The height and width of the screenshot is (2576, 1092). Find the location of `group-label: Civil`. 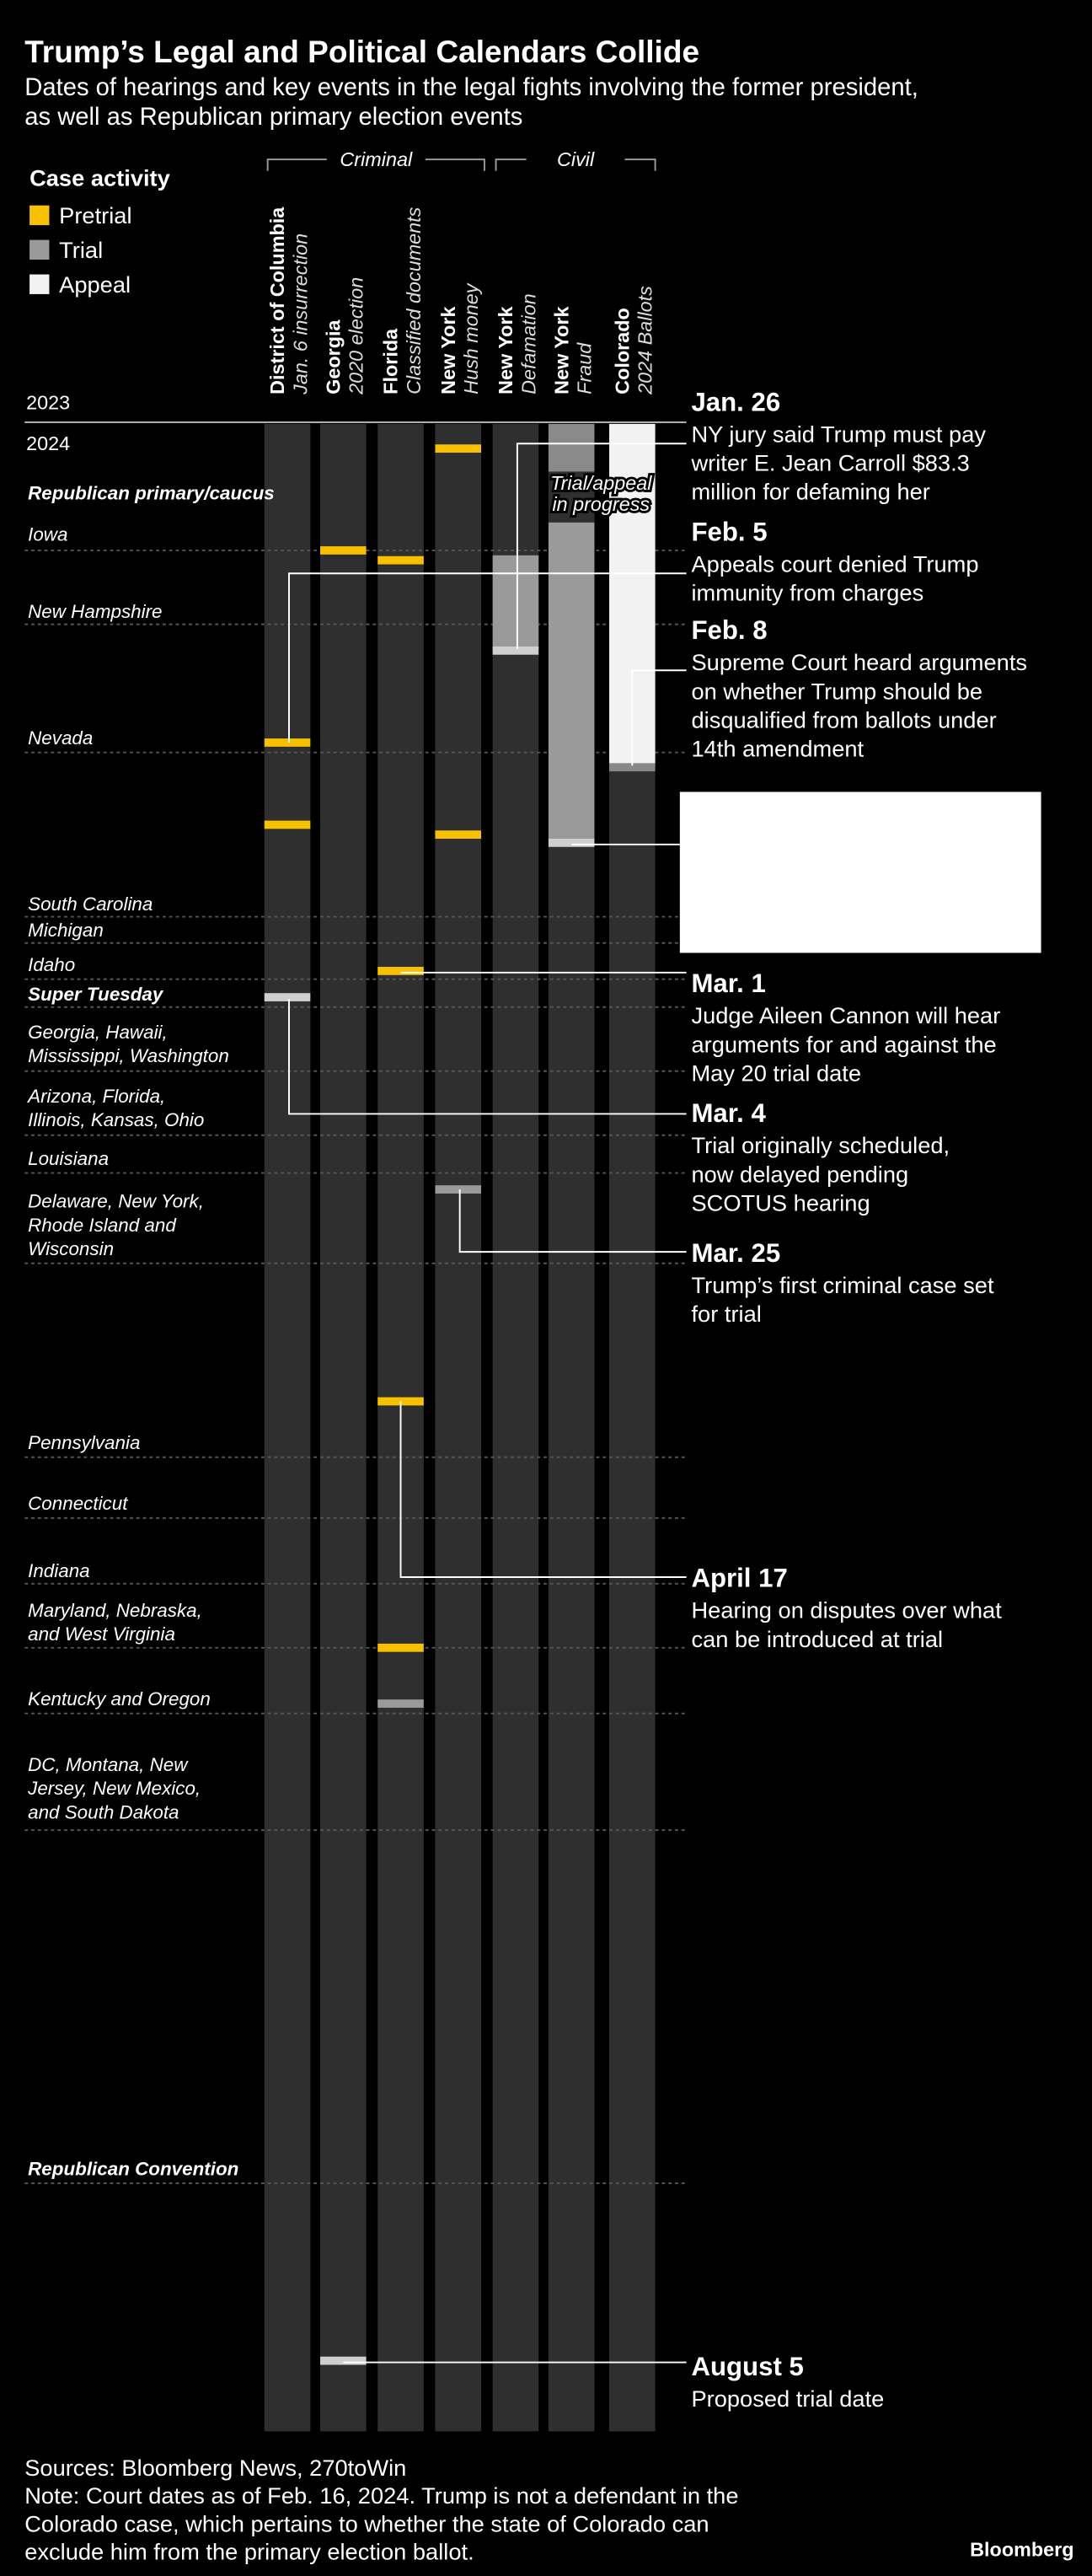

group-label: Civil is located at coordinates (576, 159).